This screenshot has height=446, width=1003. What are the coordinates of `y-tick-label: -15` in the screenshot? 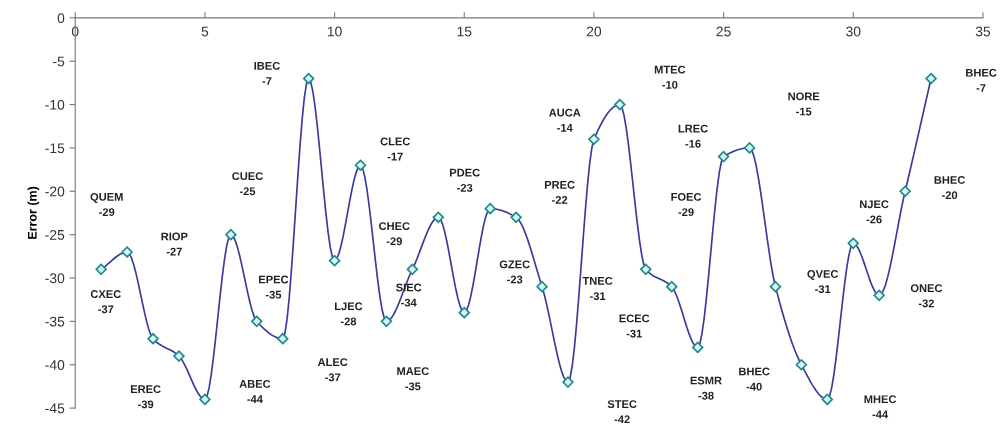 It's located at (55, 148).